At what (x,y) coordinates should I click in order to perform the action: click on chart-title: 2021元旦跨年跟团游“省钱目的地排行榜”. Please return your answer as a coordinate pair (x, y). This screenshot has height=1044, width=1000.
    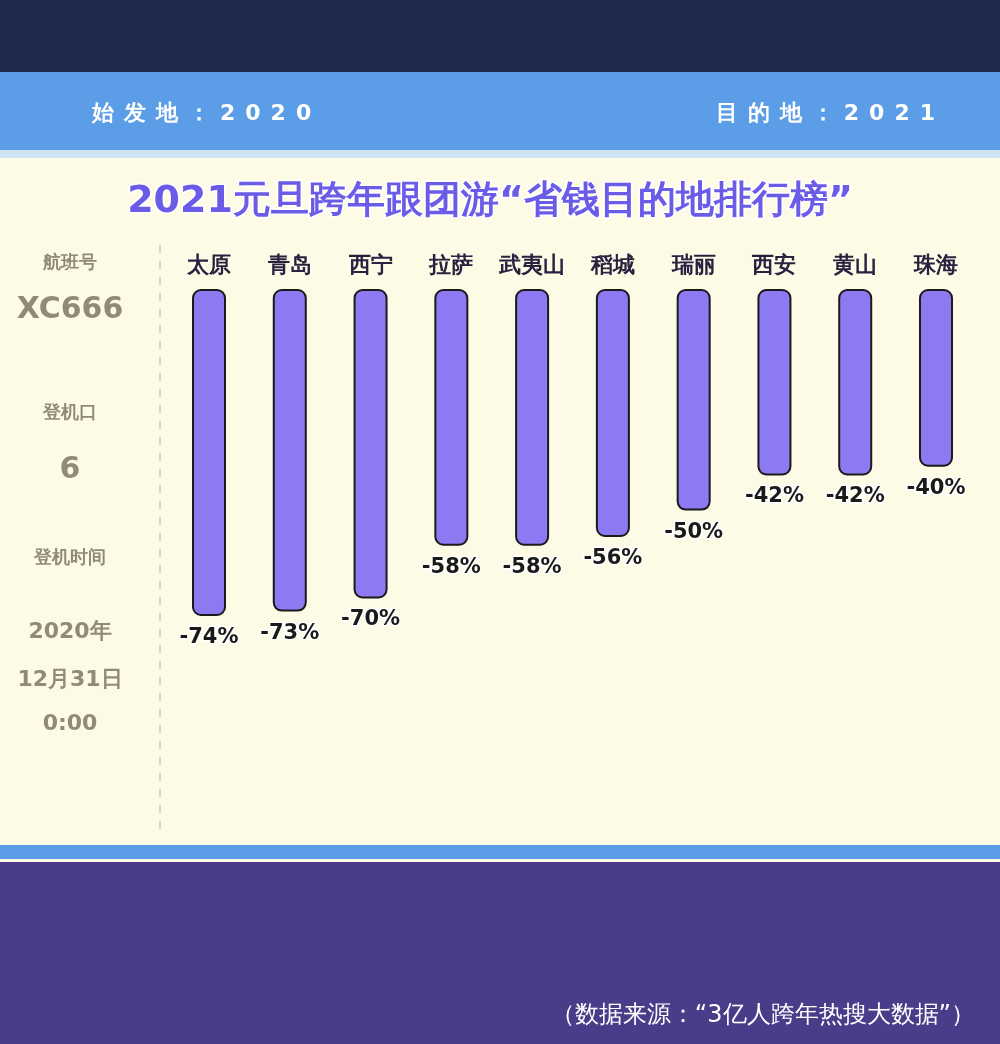
    Looking at the image, I should click on (490, 199).